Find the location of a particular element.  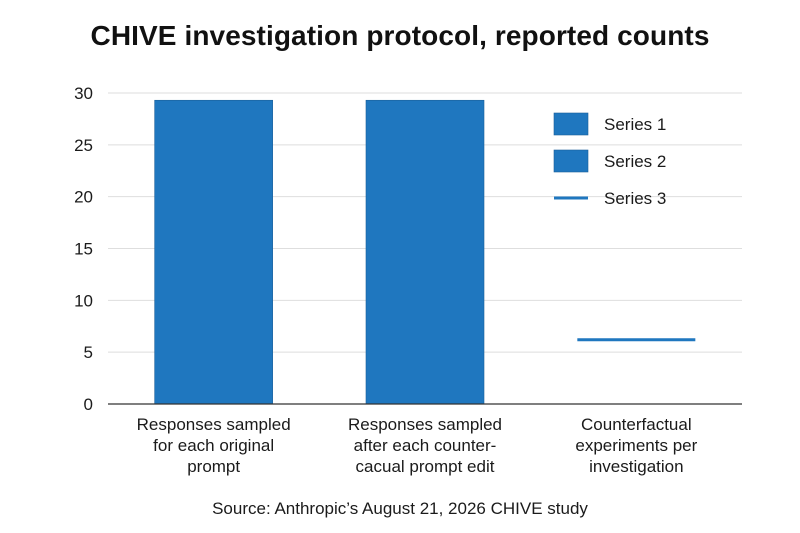

y-tick-label: 10 is located at coordinates (83, 300).